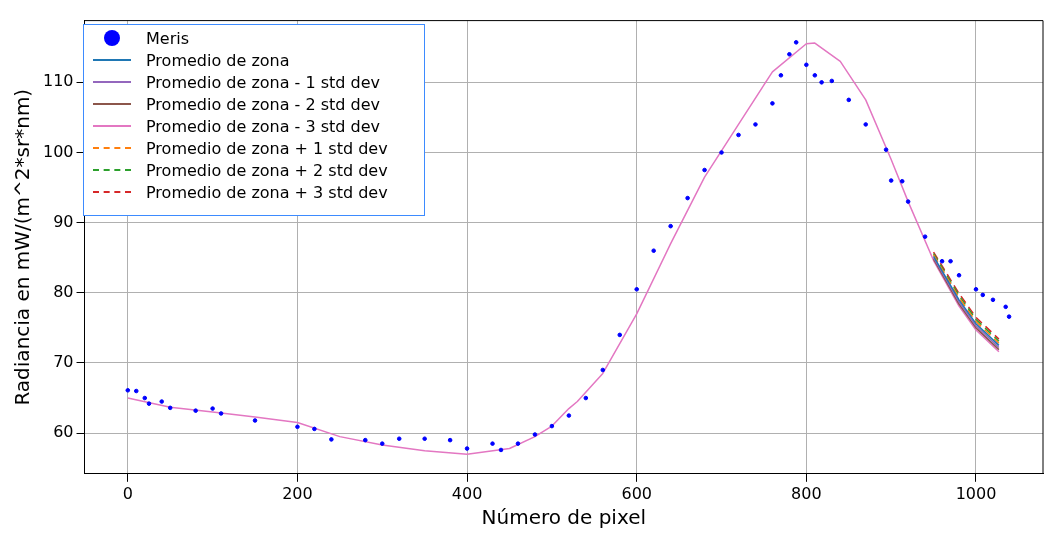  I want to click on legend-label: Promedio de zona - 1 std dev, so click(263, 82).